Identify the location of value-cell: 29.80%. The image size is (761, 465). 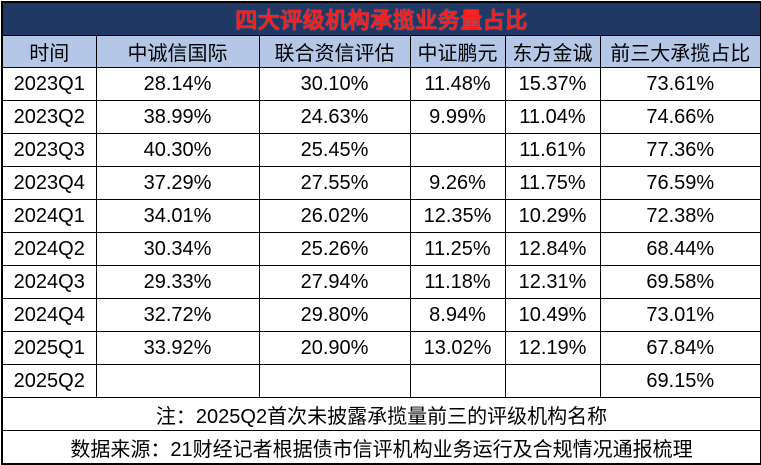
(334, 315).